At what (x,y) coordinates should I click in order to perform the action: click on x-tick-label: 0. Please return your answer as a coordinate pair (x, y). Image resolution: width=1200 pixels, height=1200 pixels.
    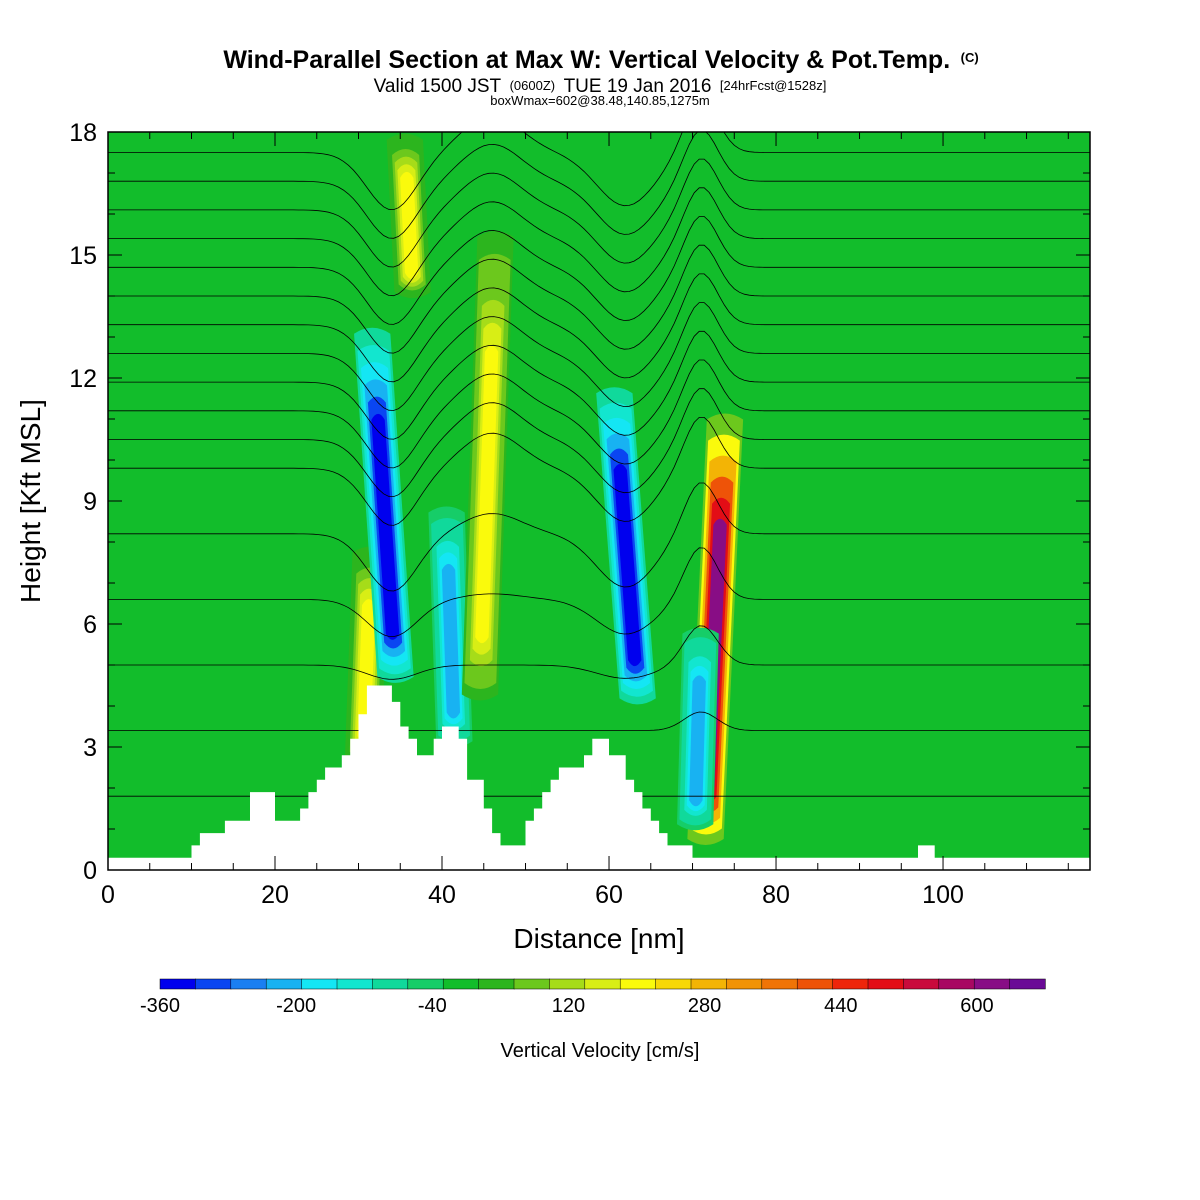
    Looking at the image, I should click on (108, 895).